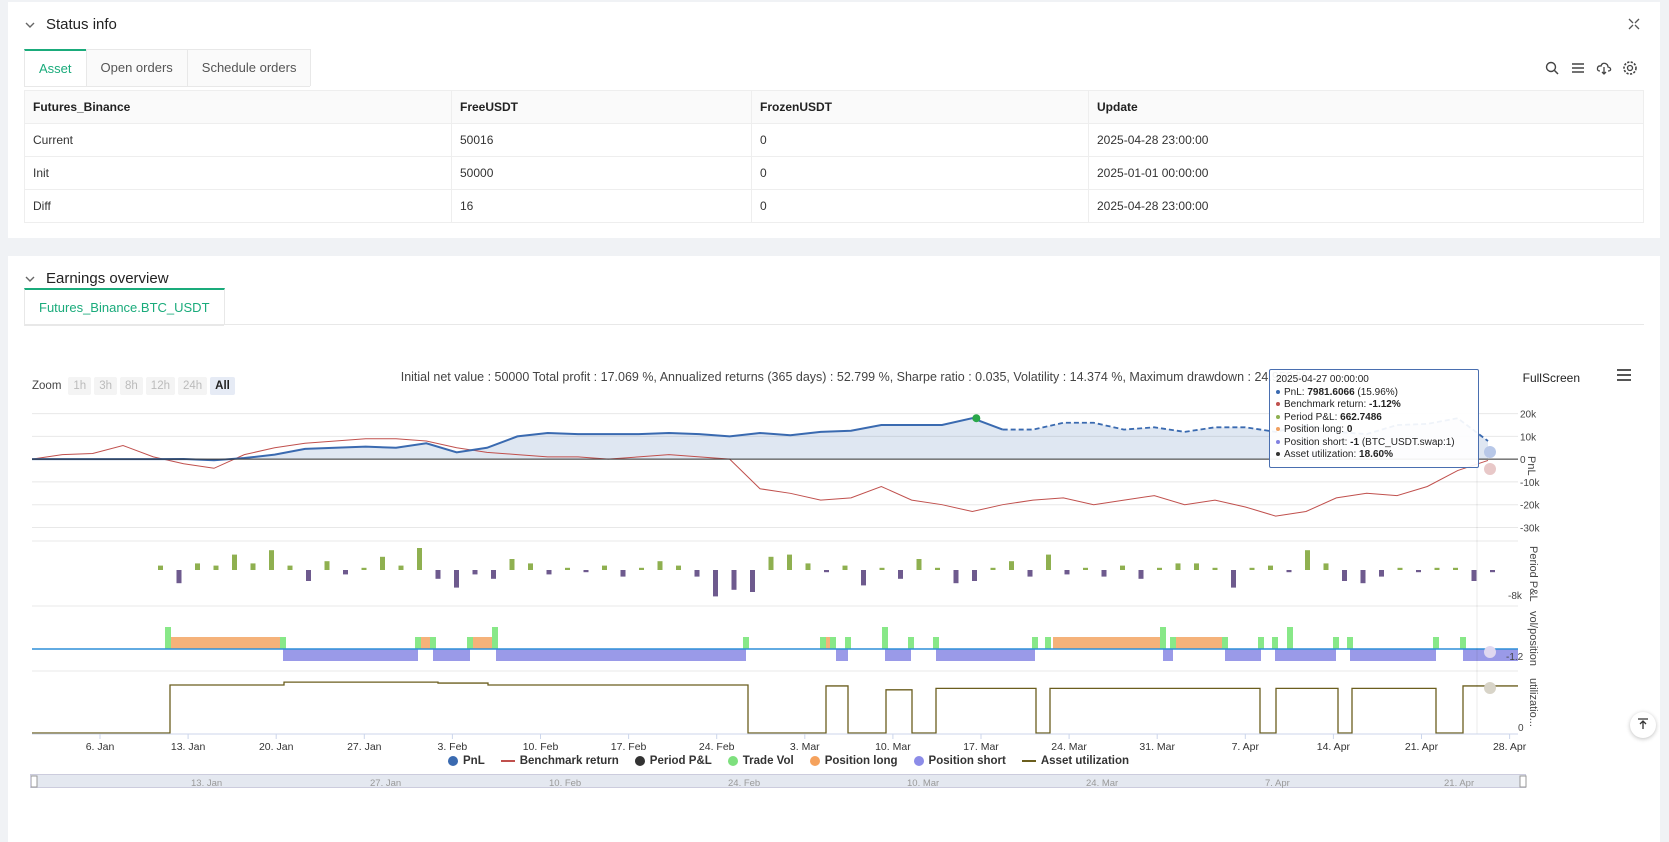 The width and height of the screenshot is (1669, 842). Describe the element at coordinates (131, 386) in the screenshot. I see `zoom-8h-button: 8h` at that location.